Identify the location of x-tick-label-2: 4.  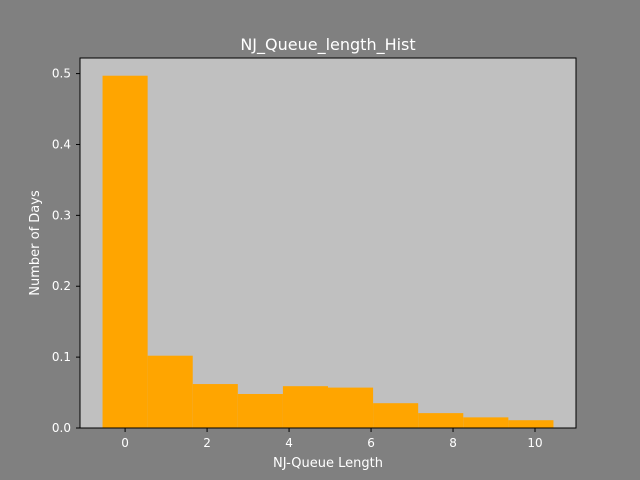
(289, 443).